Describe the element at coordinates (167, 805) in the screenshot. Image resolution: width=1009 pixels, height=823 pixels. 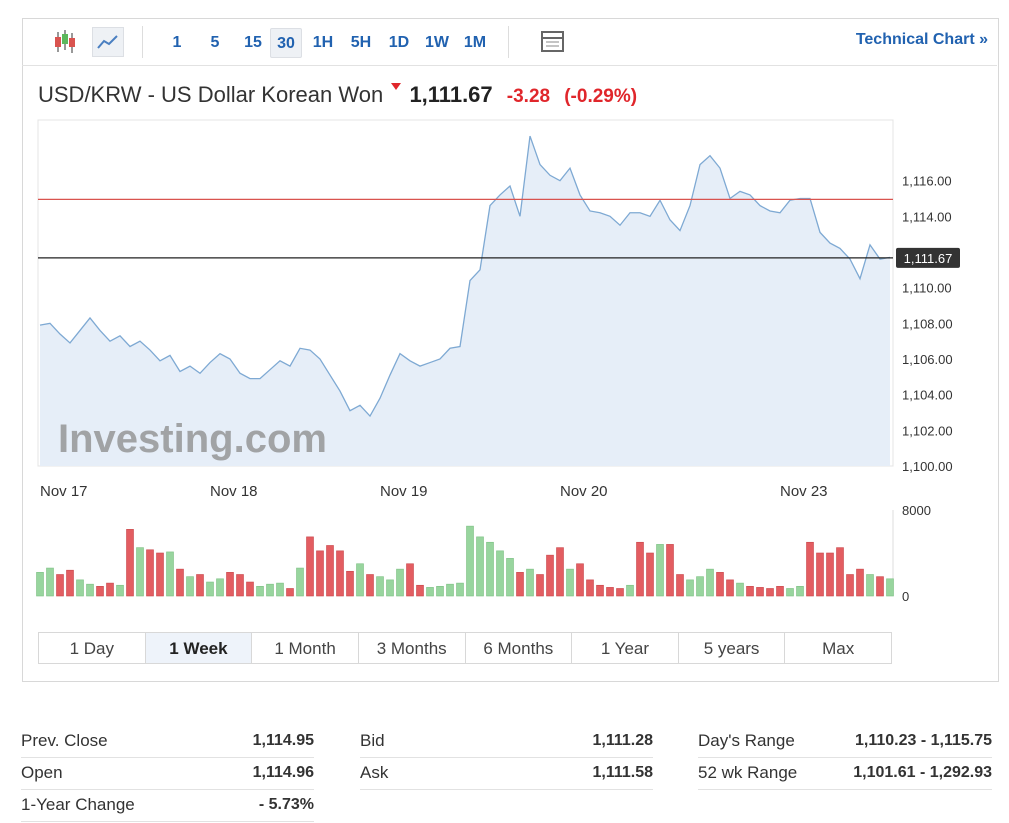
I see `stat-row: 1-Year Change - 5.73%` at that location.